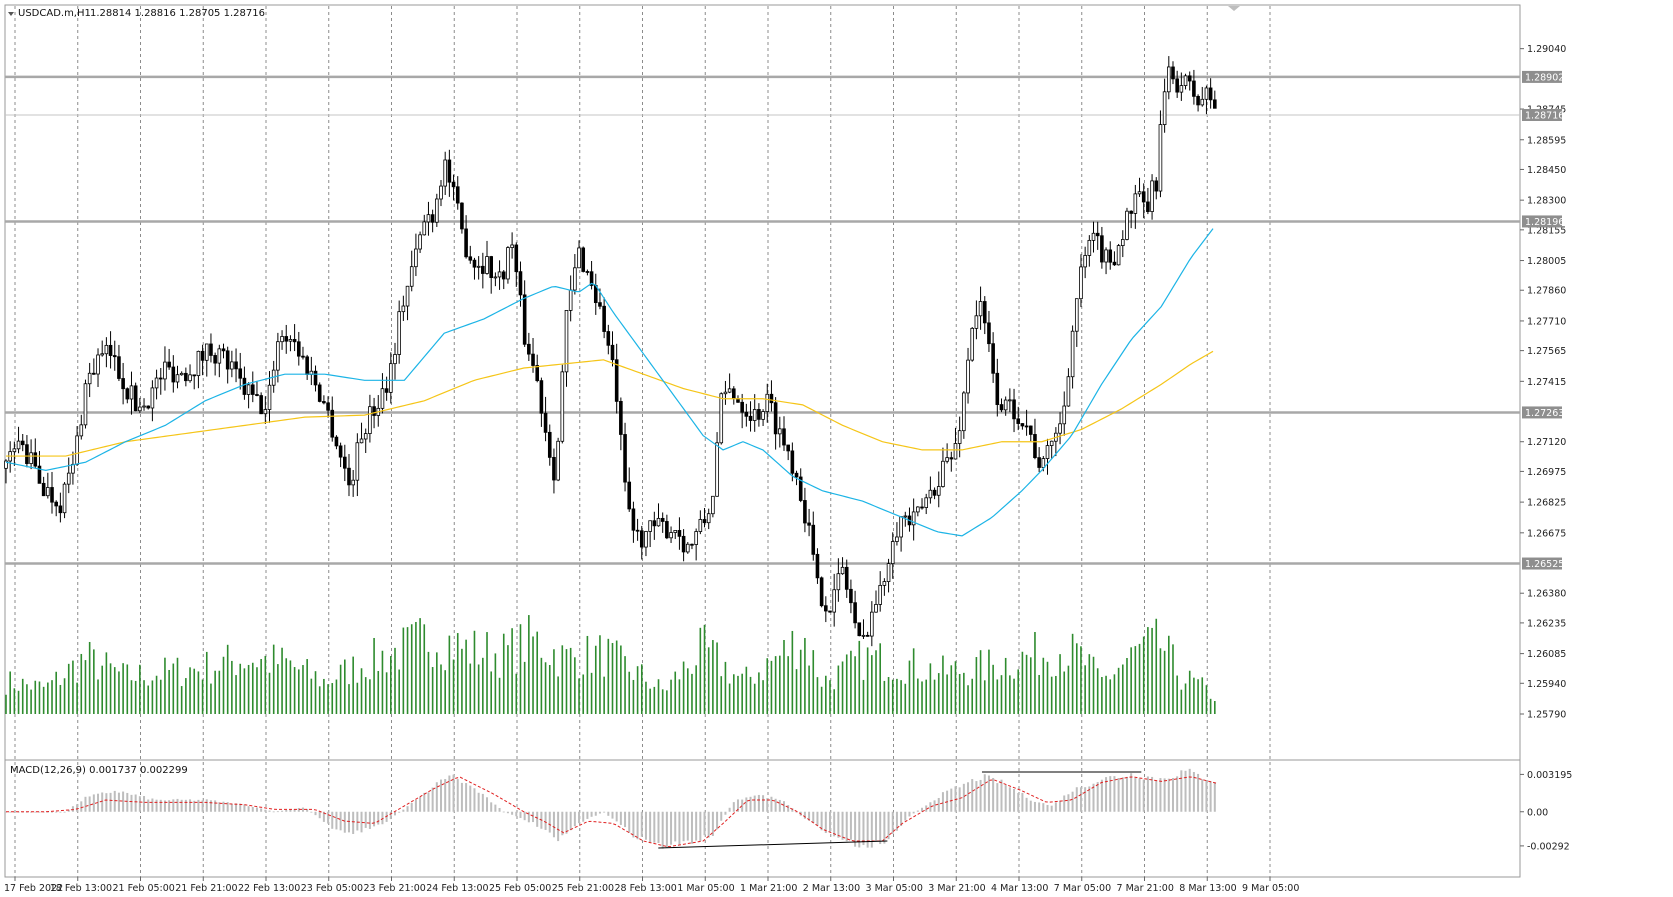  Describe the element at coordinates (11, 14) in the screenshot. I see `dropdown-triangle-icon` at that location.